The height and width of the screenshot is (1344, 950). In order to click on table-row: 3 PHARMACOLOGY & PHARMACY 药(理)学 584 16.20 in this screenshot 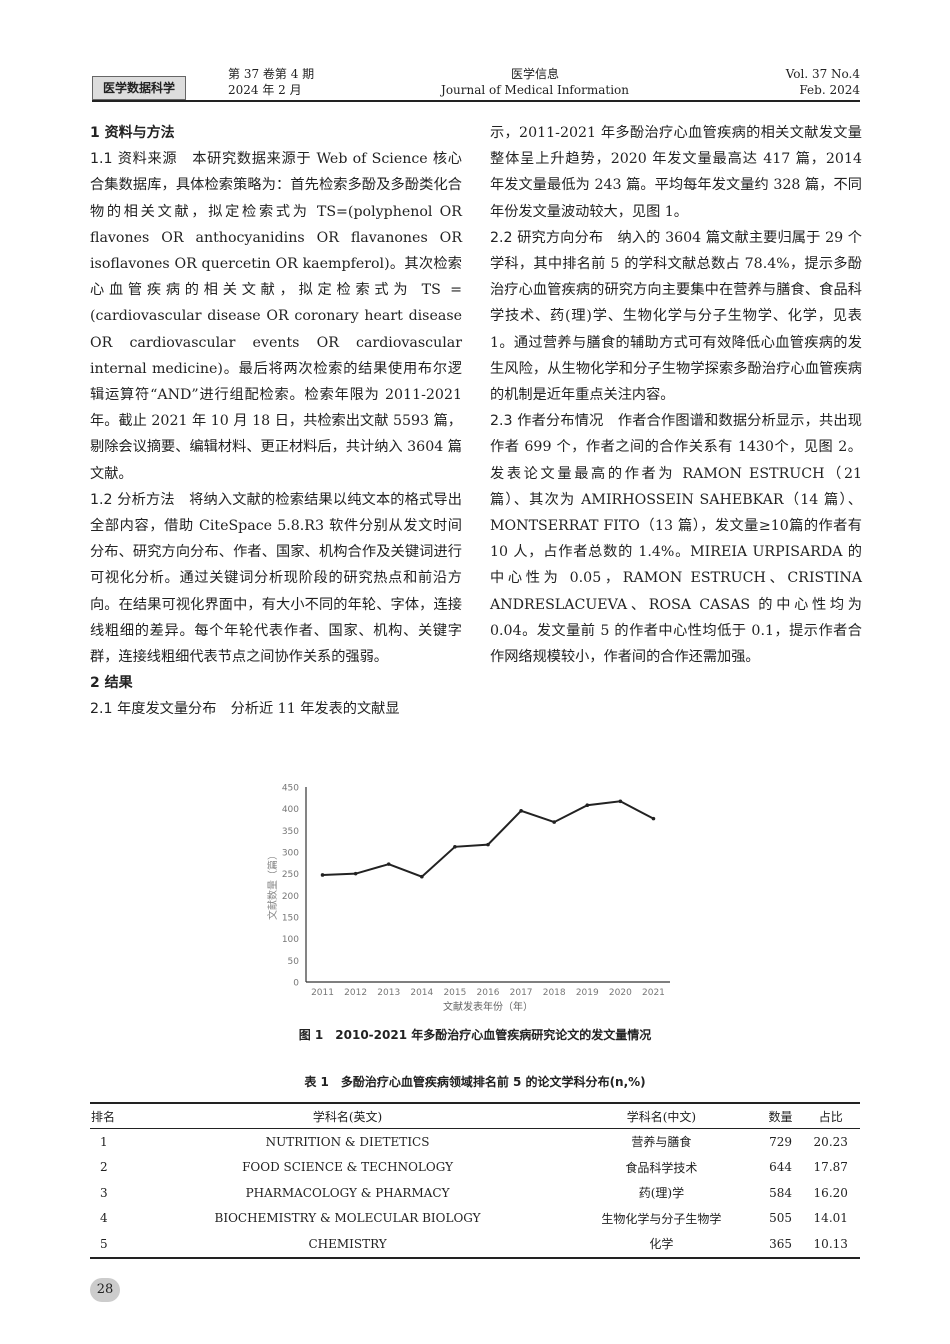, I will do `click(475, 1193)`.